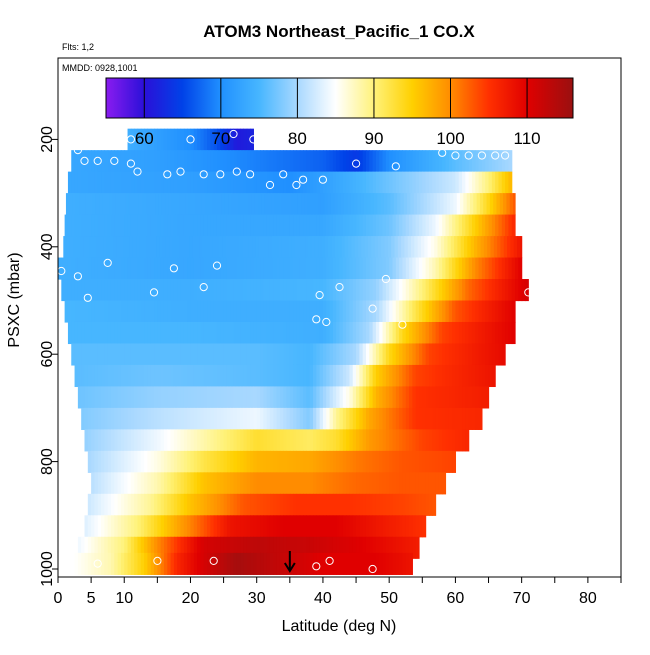 Image resolution: width=650 pixels, height=655 pixels. What do you see at coordinates (338, 113) in the screenshot?
I see `colorbar-ticks: 60 70 80 90 100 110` at bounding box center [338, 113].